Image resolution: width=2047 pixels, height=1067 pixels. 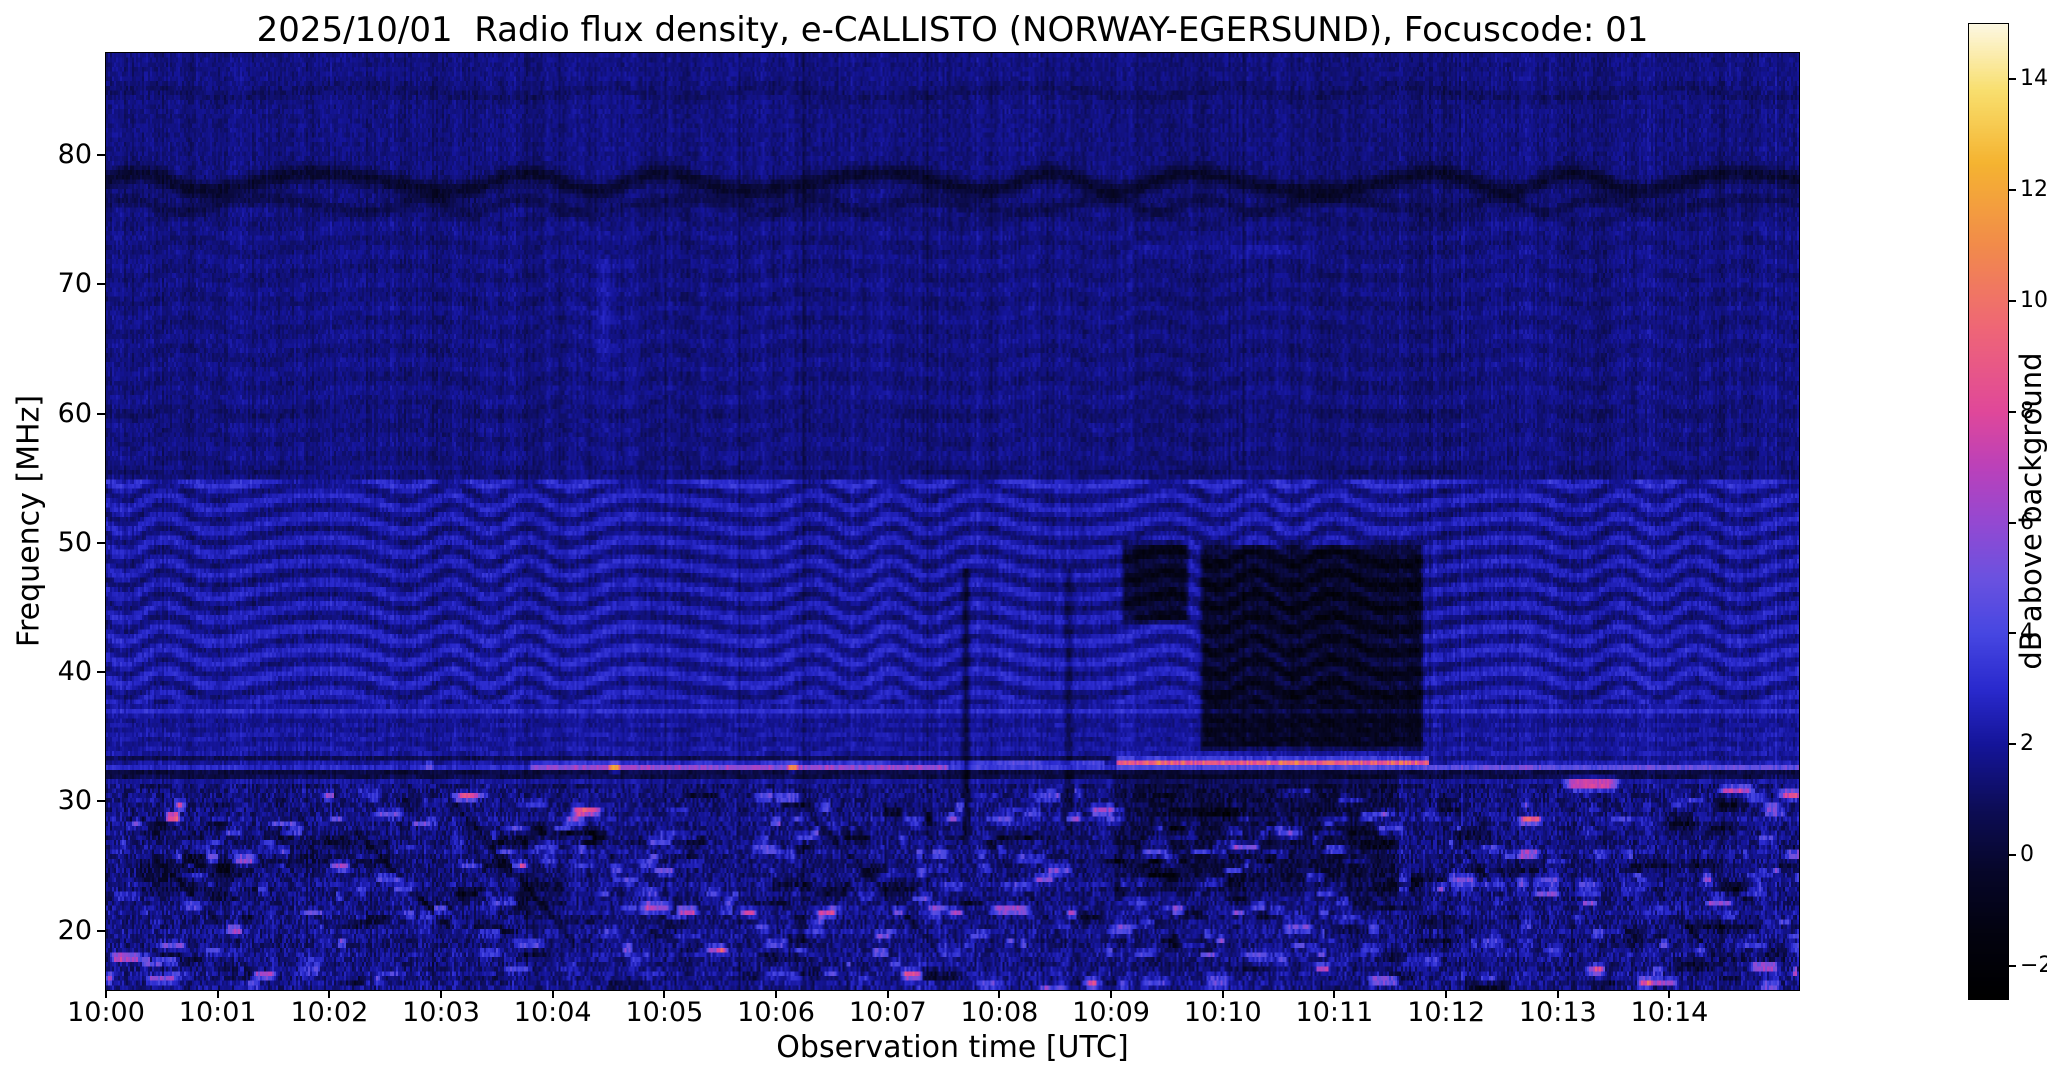 I want to click on x-tick-label: 10:09, so click(x=1111, y=1012).